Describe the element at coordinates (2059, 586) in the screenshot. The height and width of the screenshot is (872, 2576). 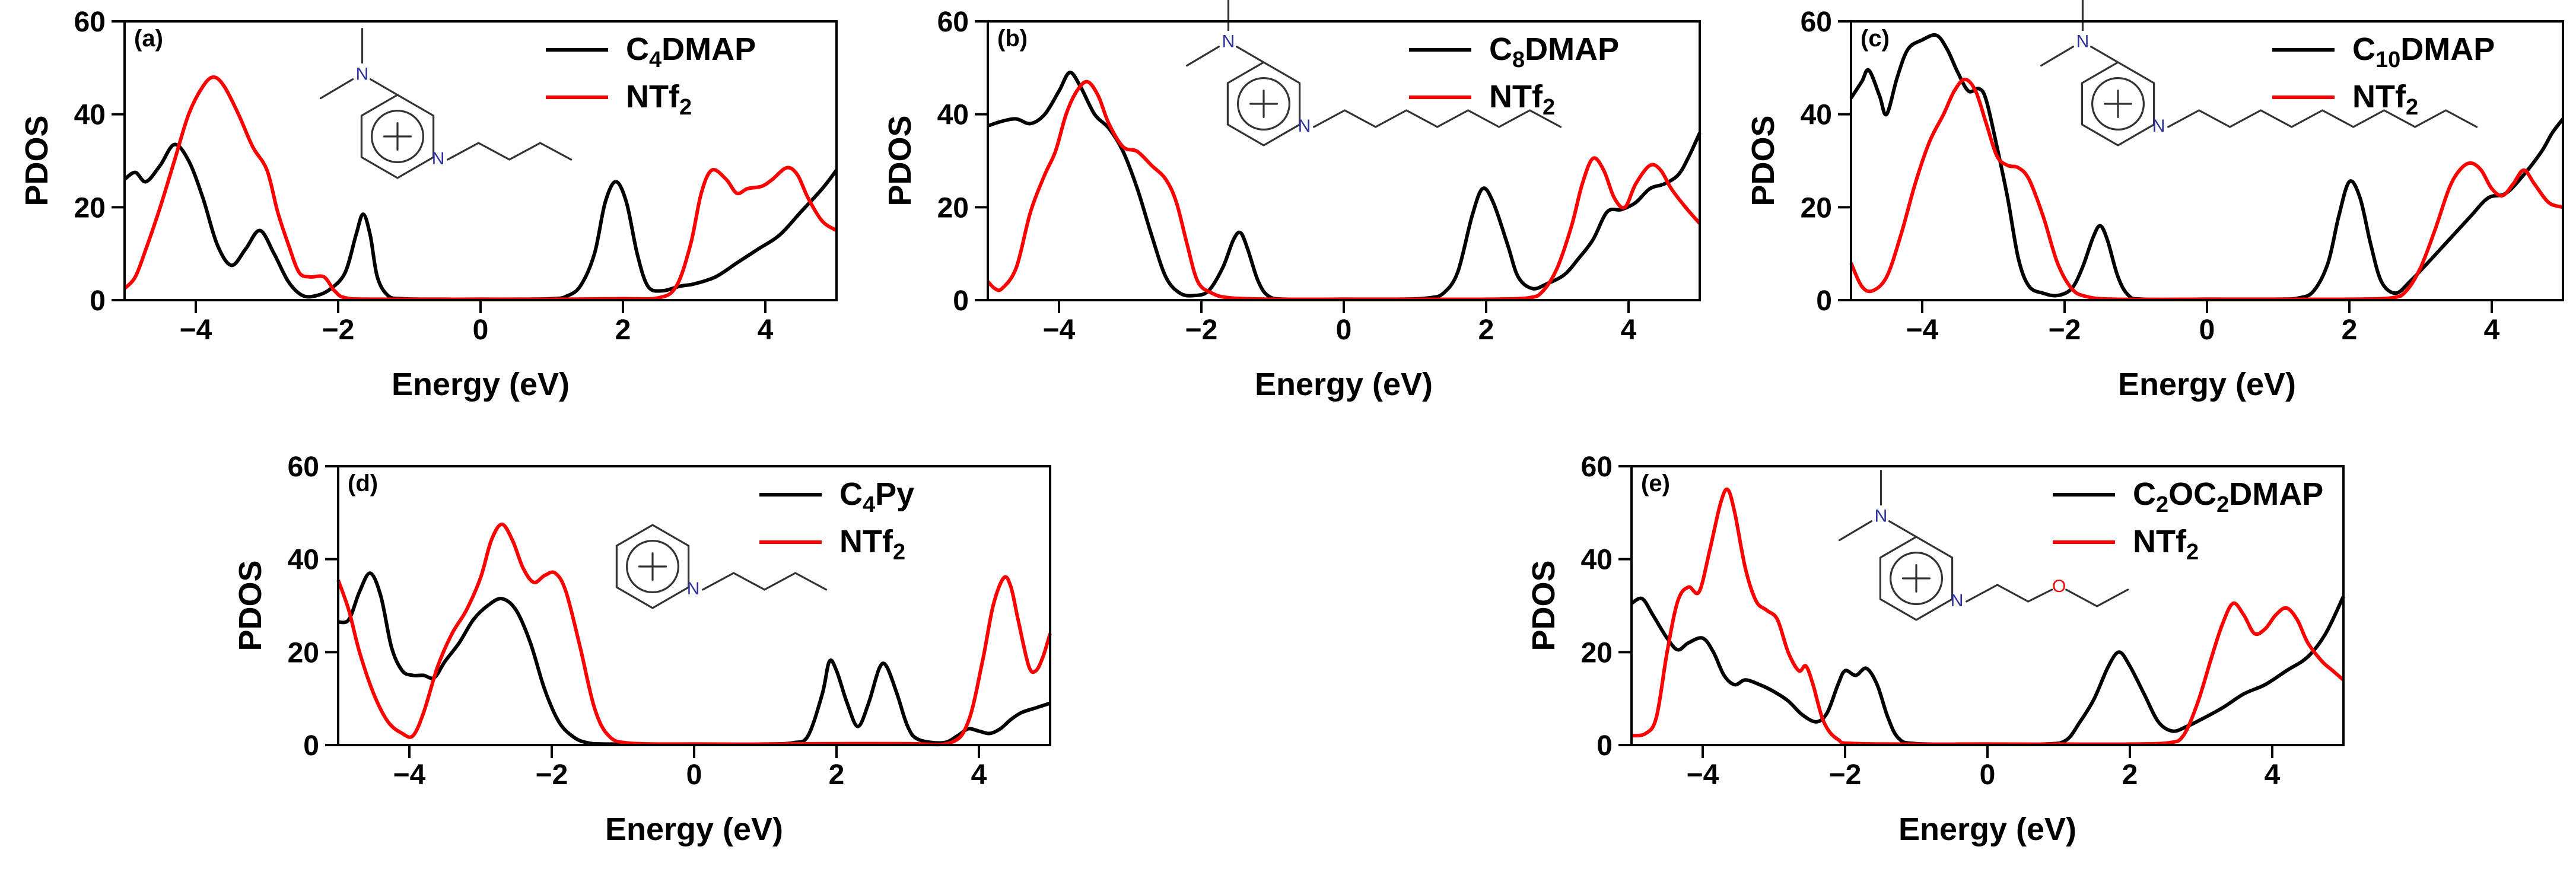
I see `ether-oxygen-label: O` at that location.